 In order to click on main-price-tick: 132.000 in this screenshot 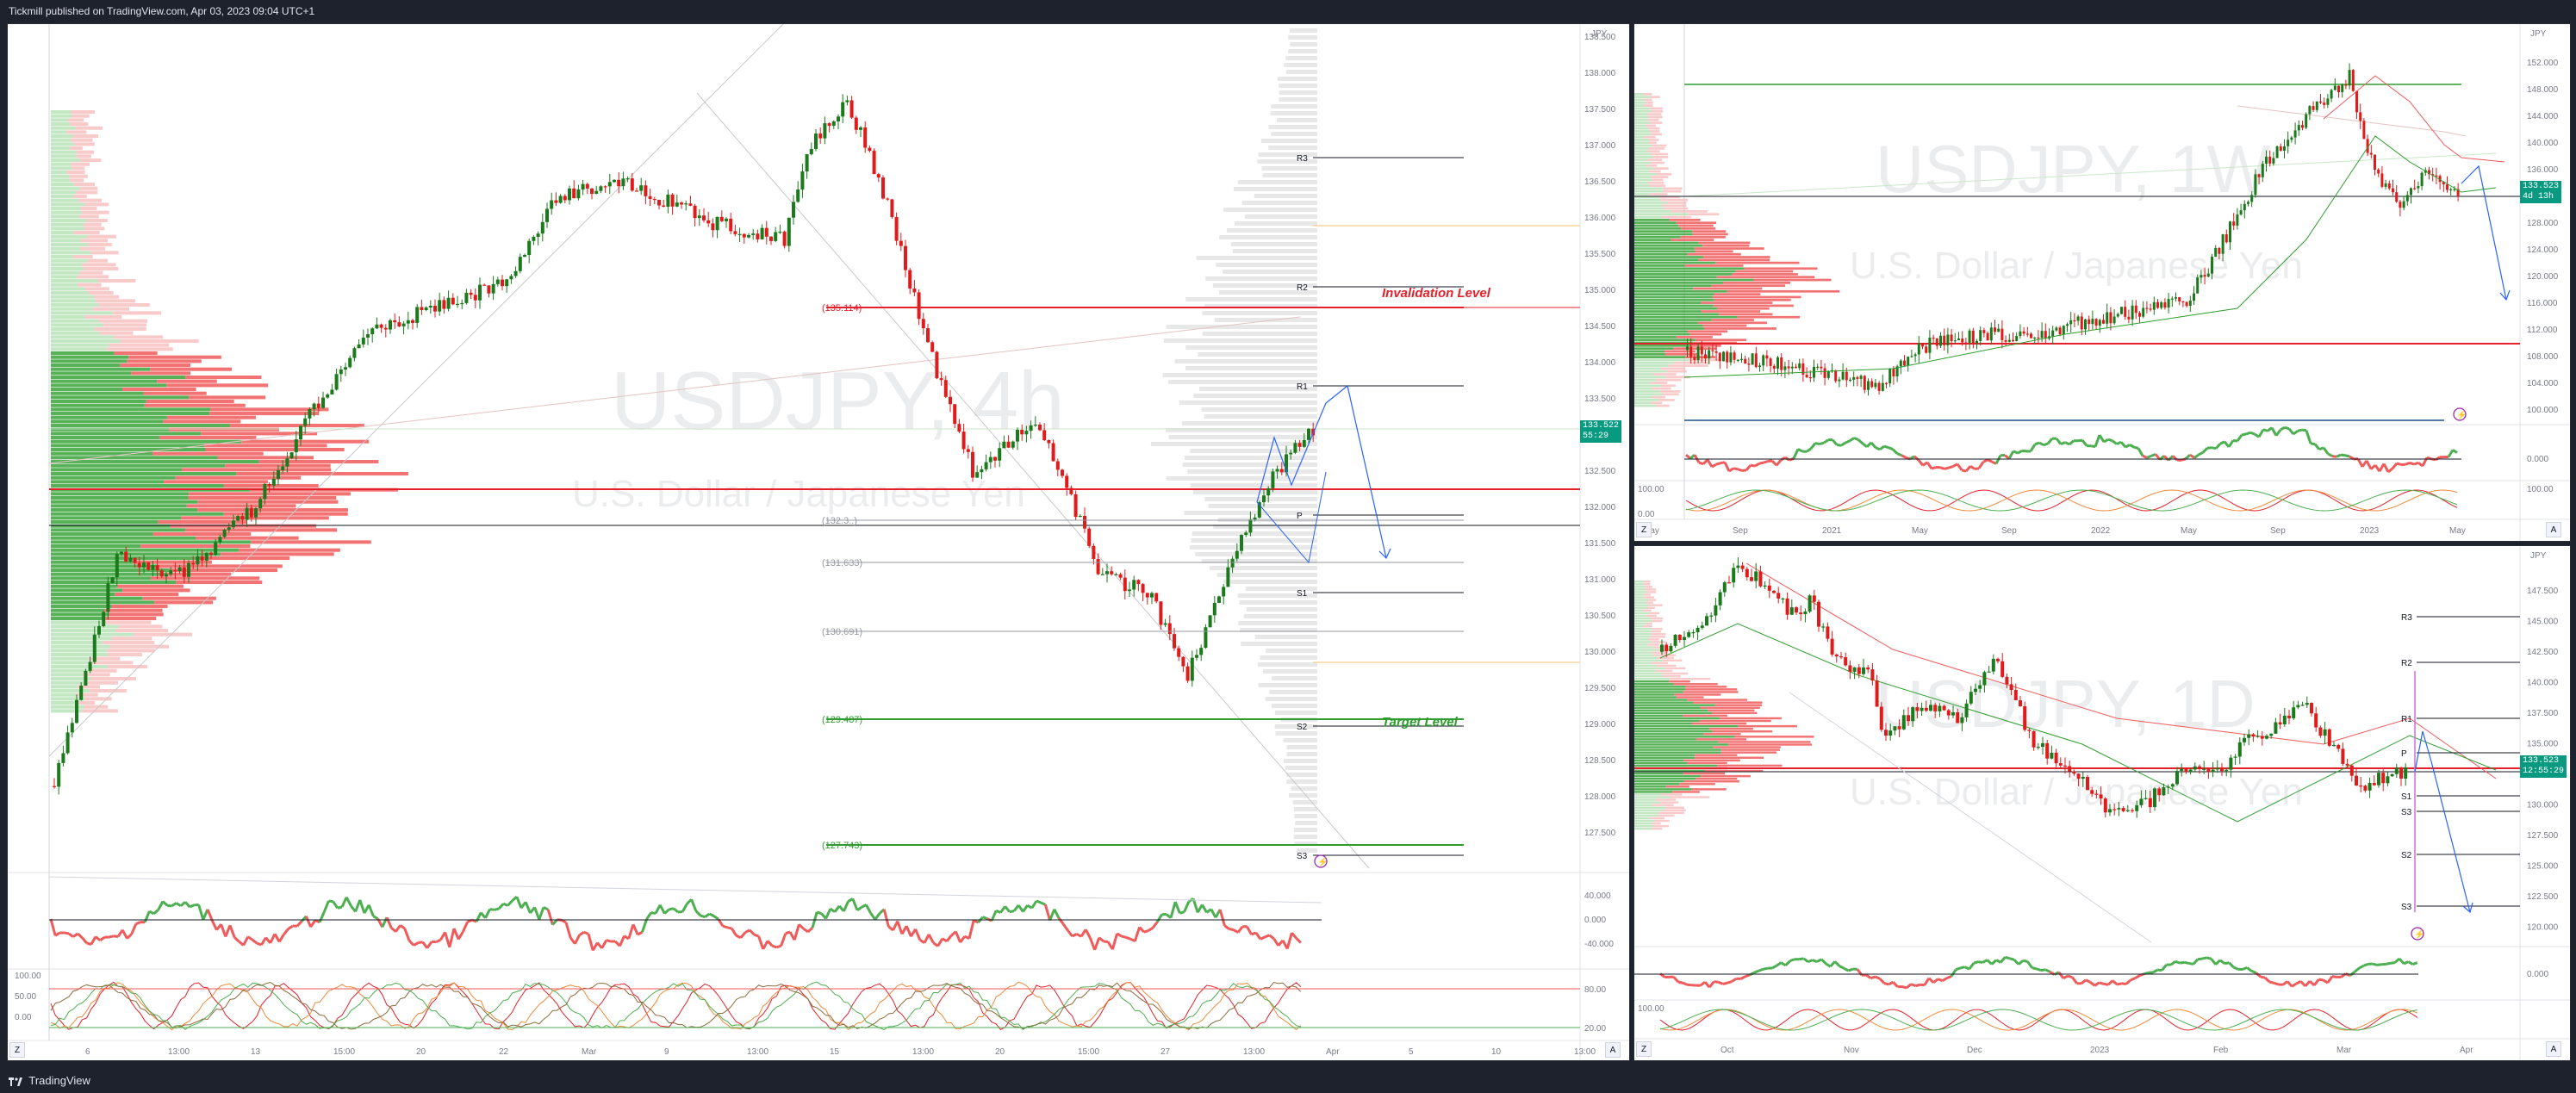, I will do `click(1600, 507)`.